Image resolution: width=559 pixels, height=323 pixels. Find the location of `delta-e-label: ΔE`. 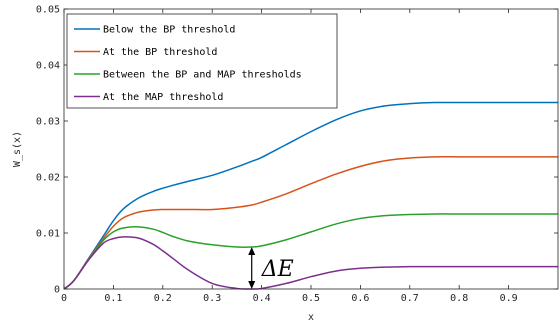

delta-e-label: ΔE is located at coordinates (277, 269).